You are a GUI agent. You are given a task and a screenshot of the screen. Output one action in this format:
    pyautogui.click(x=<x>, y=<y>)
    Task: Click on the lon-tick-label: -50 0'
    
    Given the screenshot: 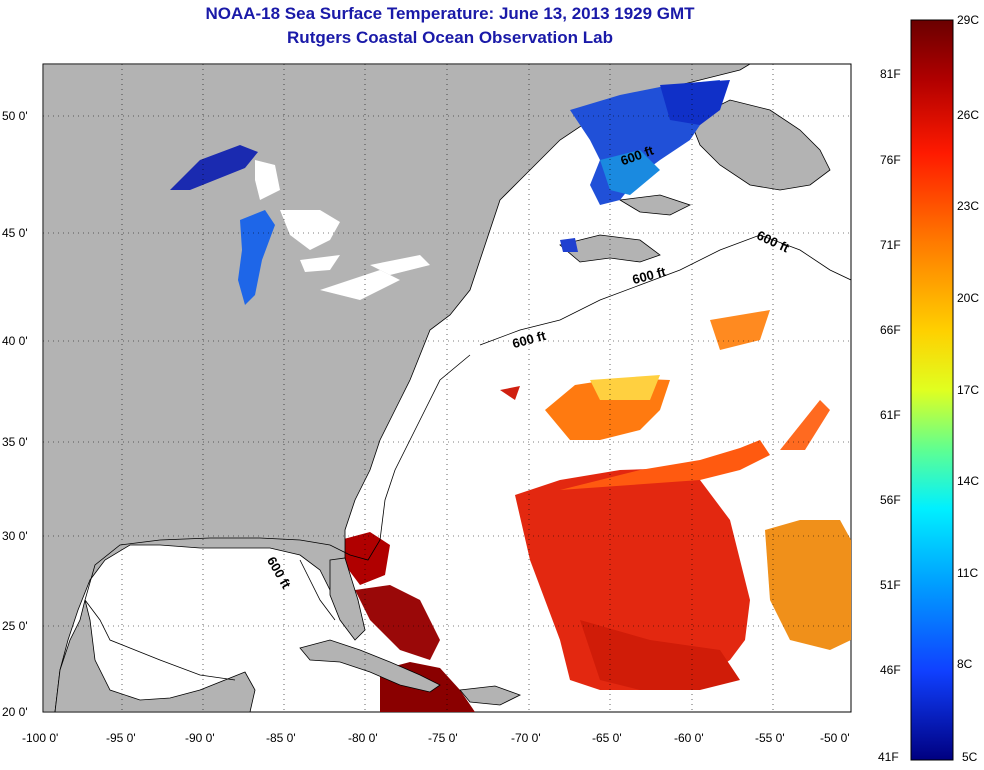 What is the action you would take?
    pyautogui.click(x=835, y=738)
    